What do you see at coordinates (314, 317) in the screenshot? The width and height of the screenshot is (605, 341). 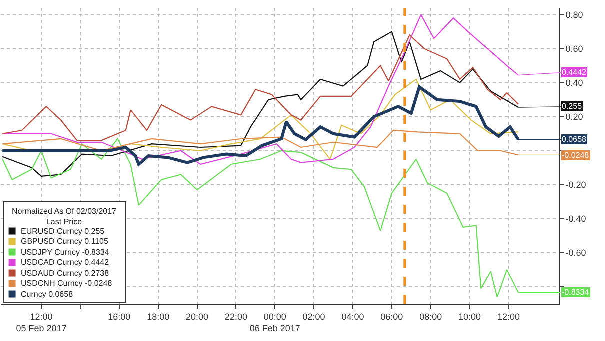 I see `x-tick-label: 02:00` at bounding box center [314, 317].